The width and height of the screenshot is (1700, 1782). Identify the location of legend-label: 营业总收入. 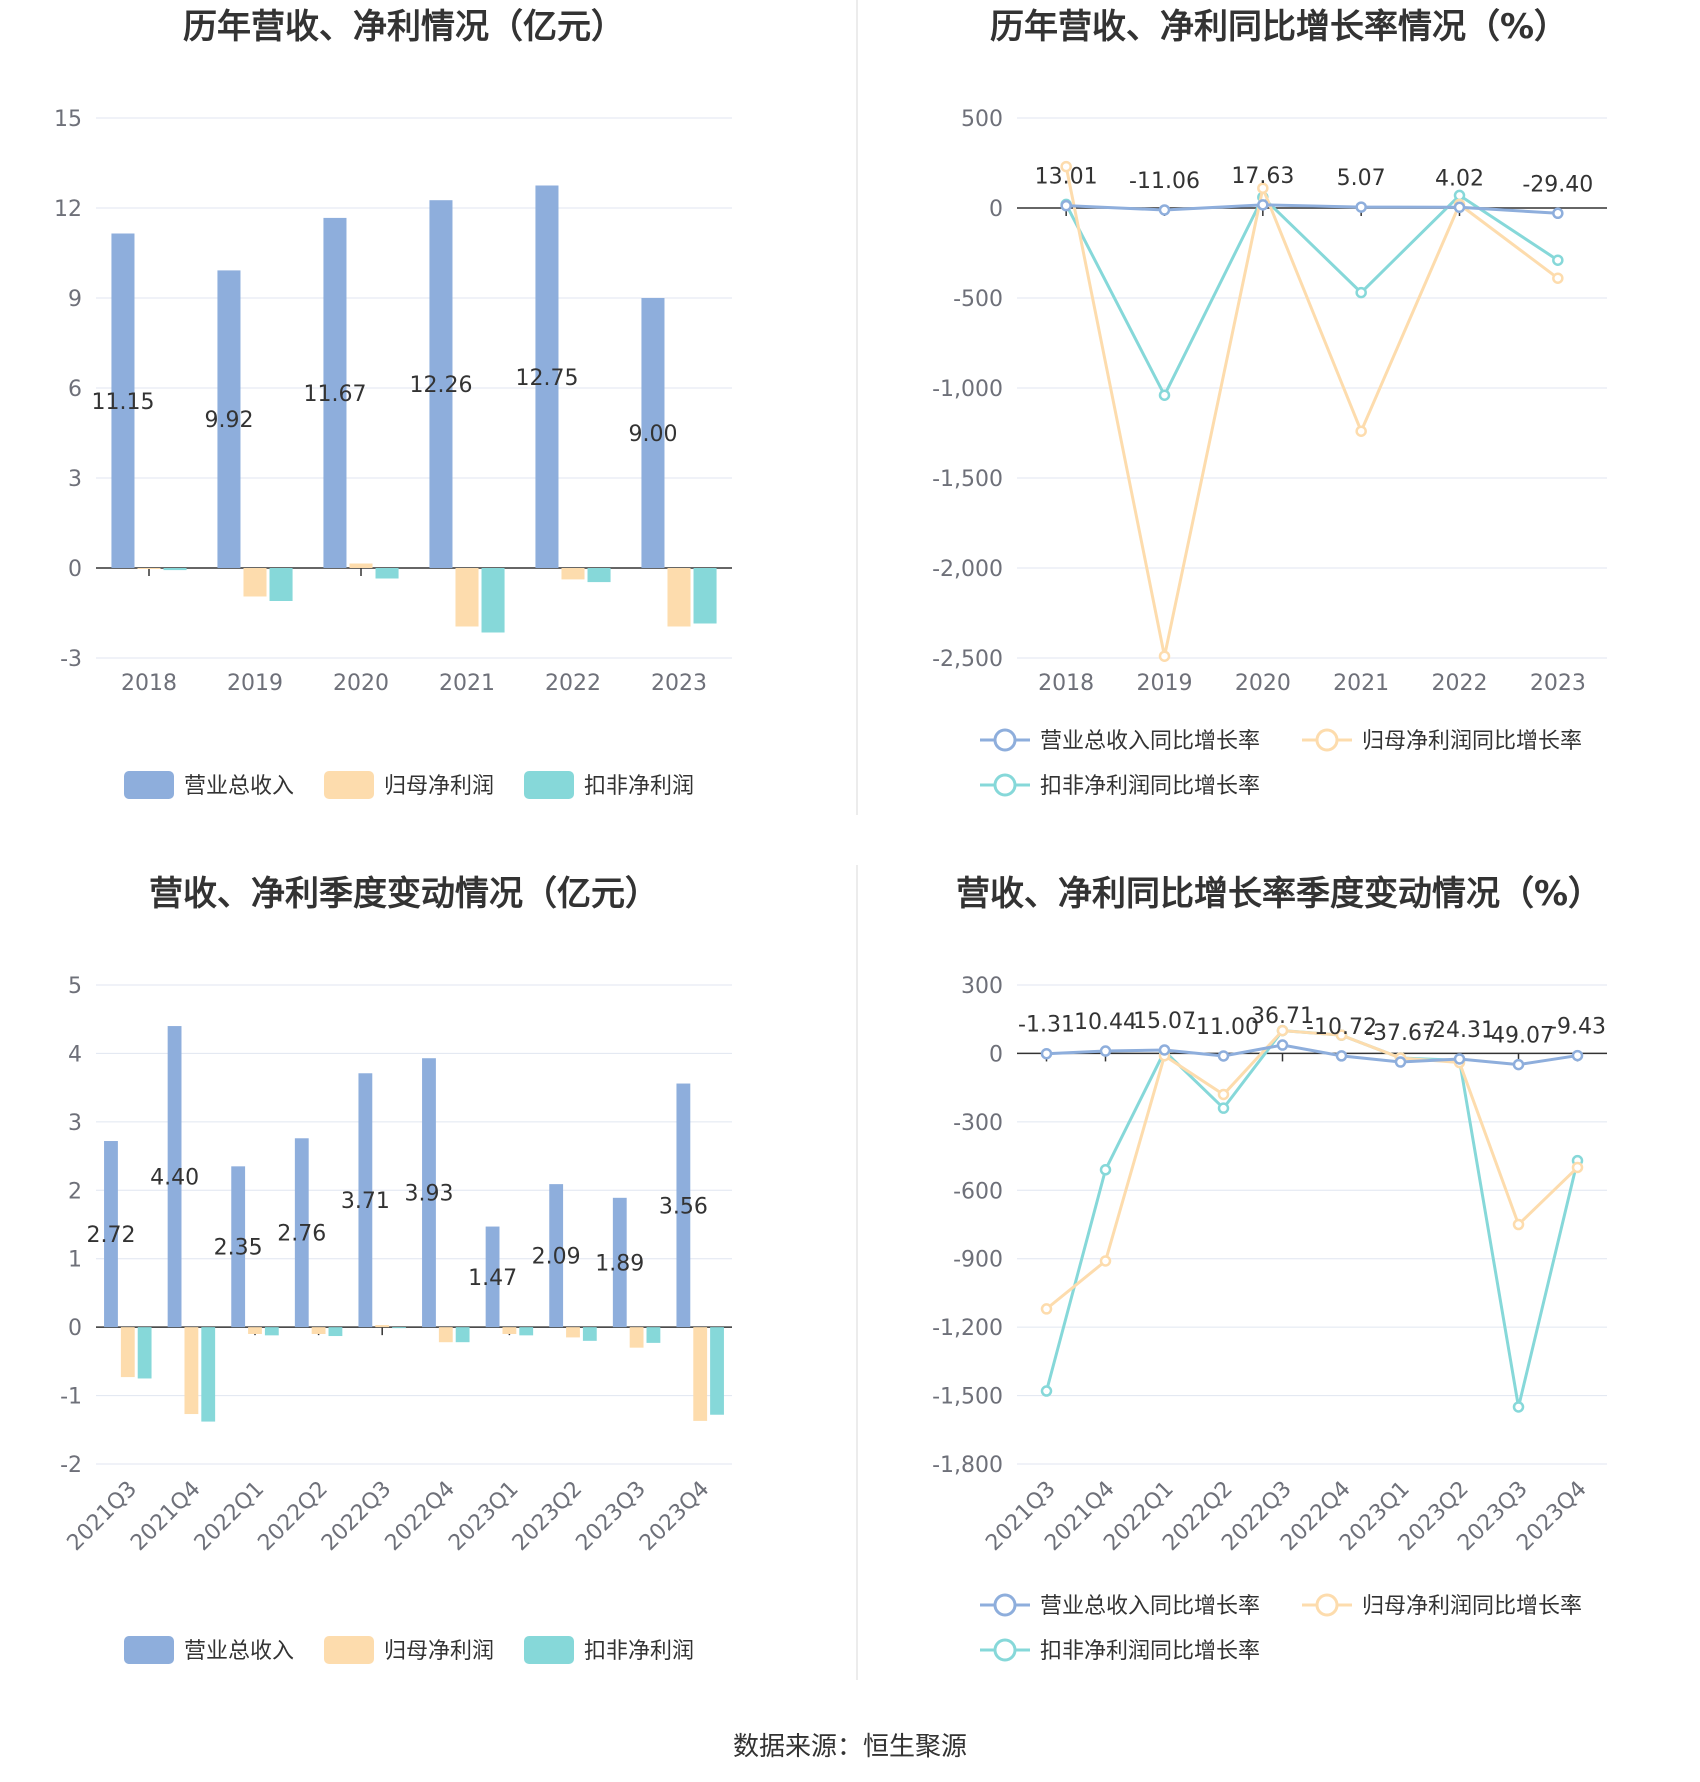
(239, 786).